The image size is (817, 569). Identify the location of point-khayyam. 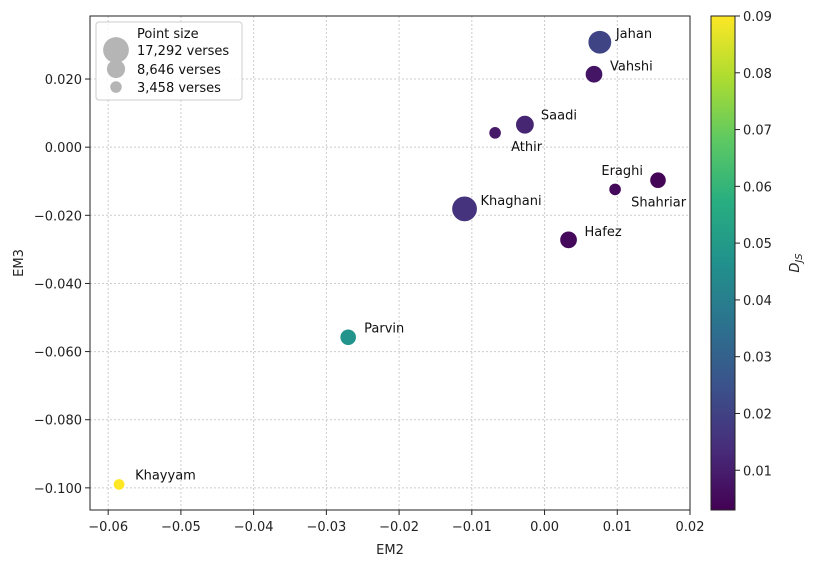
(119, 484).